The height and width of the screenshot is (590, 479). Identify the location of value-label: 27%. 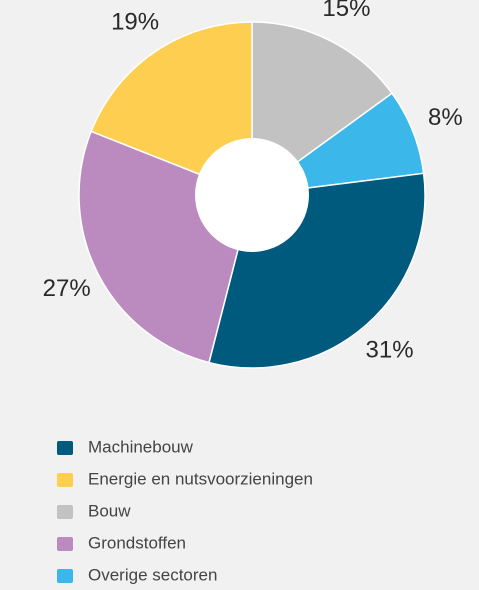
(67, 288).